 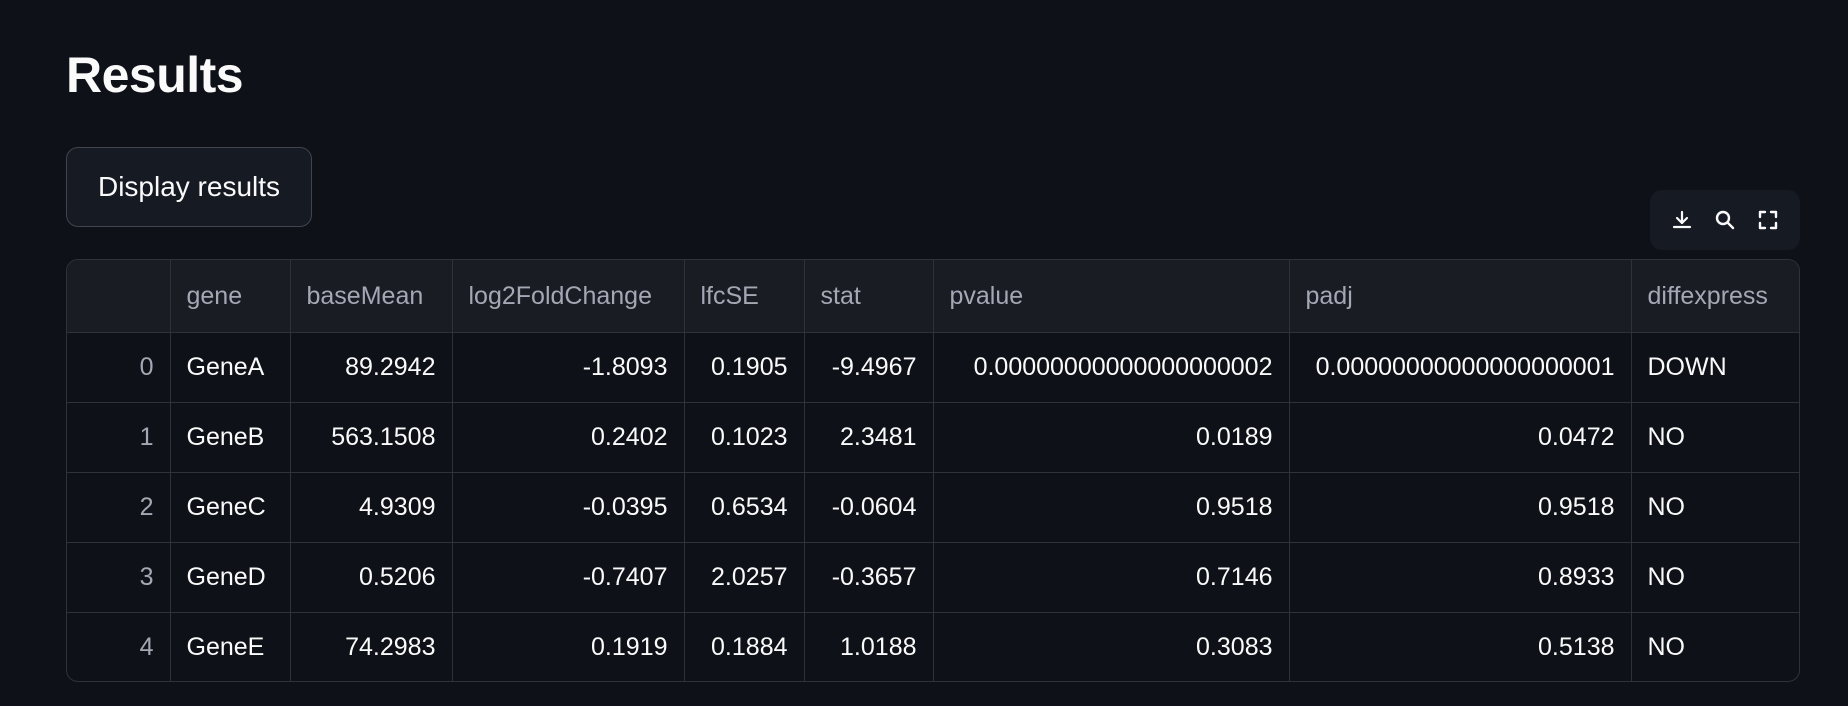 What do you see at coordinates (1111, 577) in the screenshot?
I see `cell-pvalue: 0.7146` at bounding box center [1111, 577].